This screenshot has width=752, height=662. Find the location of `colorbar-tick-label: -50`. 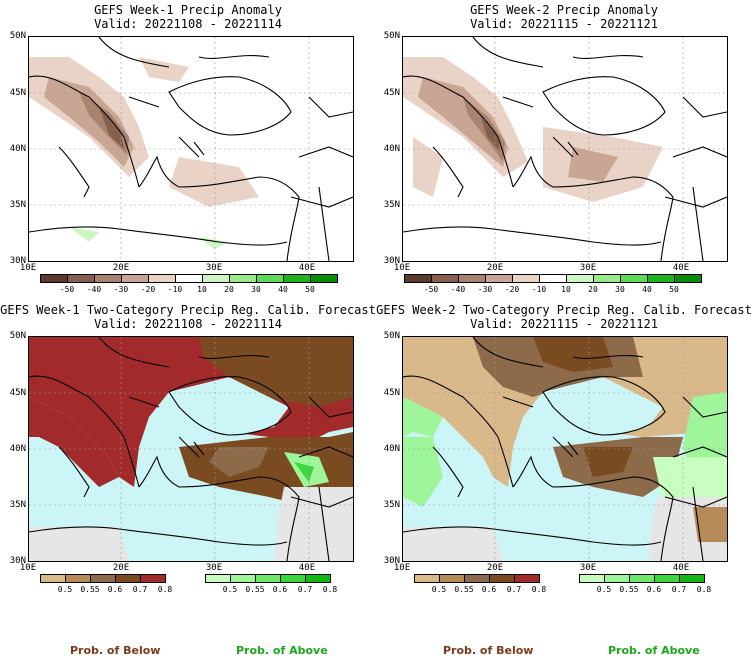

colorbar-tick-label: -50 is located at coordinates (431, 289).